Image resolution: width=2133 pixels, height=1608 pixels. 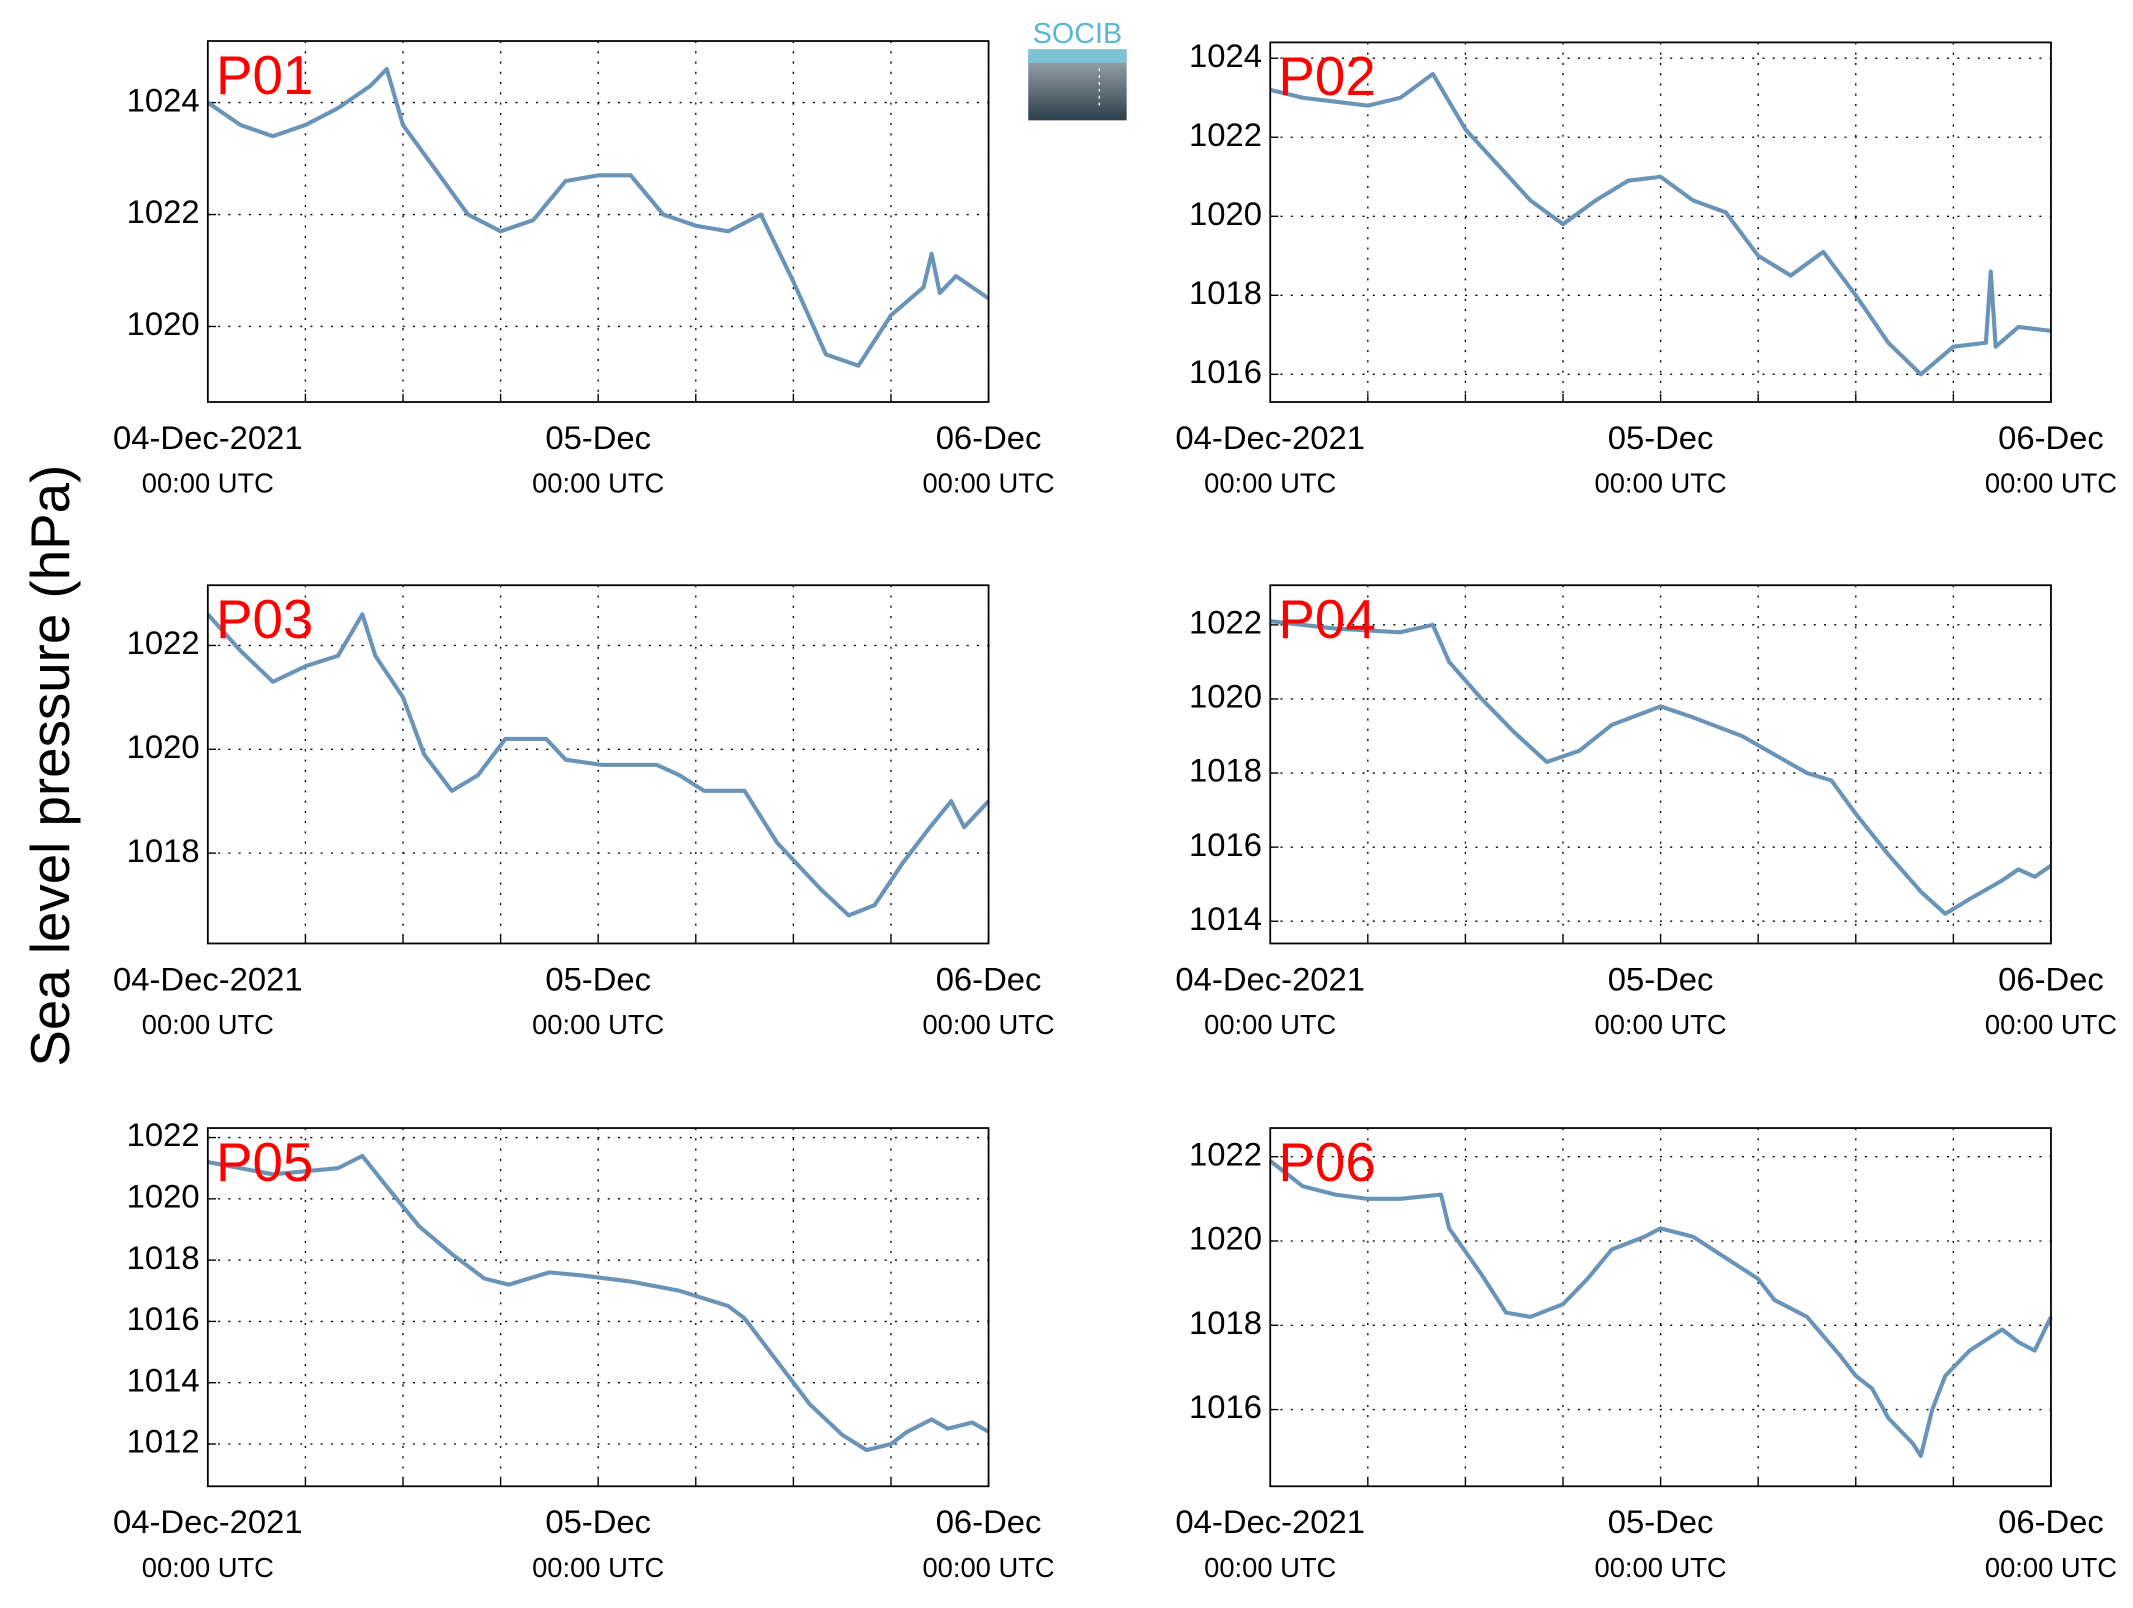 What do you see at coordinates (1326, 1162) in the screenshot?
I see `panel-title: P06` at bounding box center [1326, 1162].